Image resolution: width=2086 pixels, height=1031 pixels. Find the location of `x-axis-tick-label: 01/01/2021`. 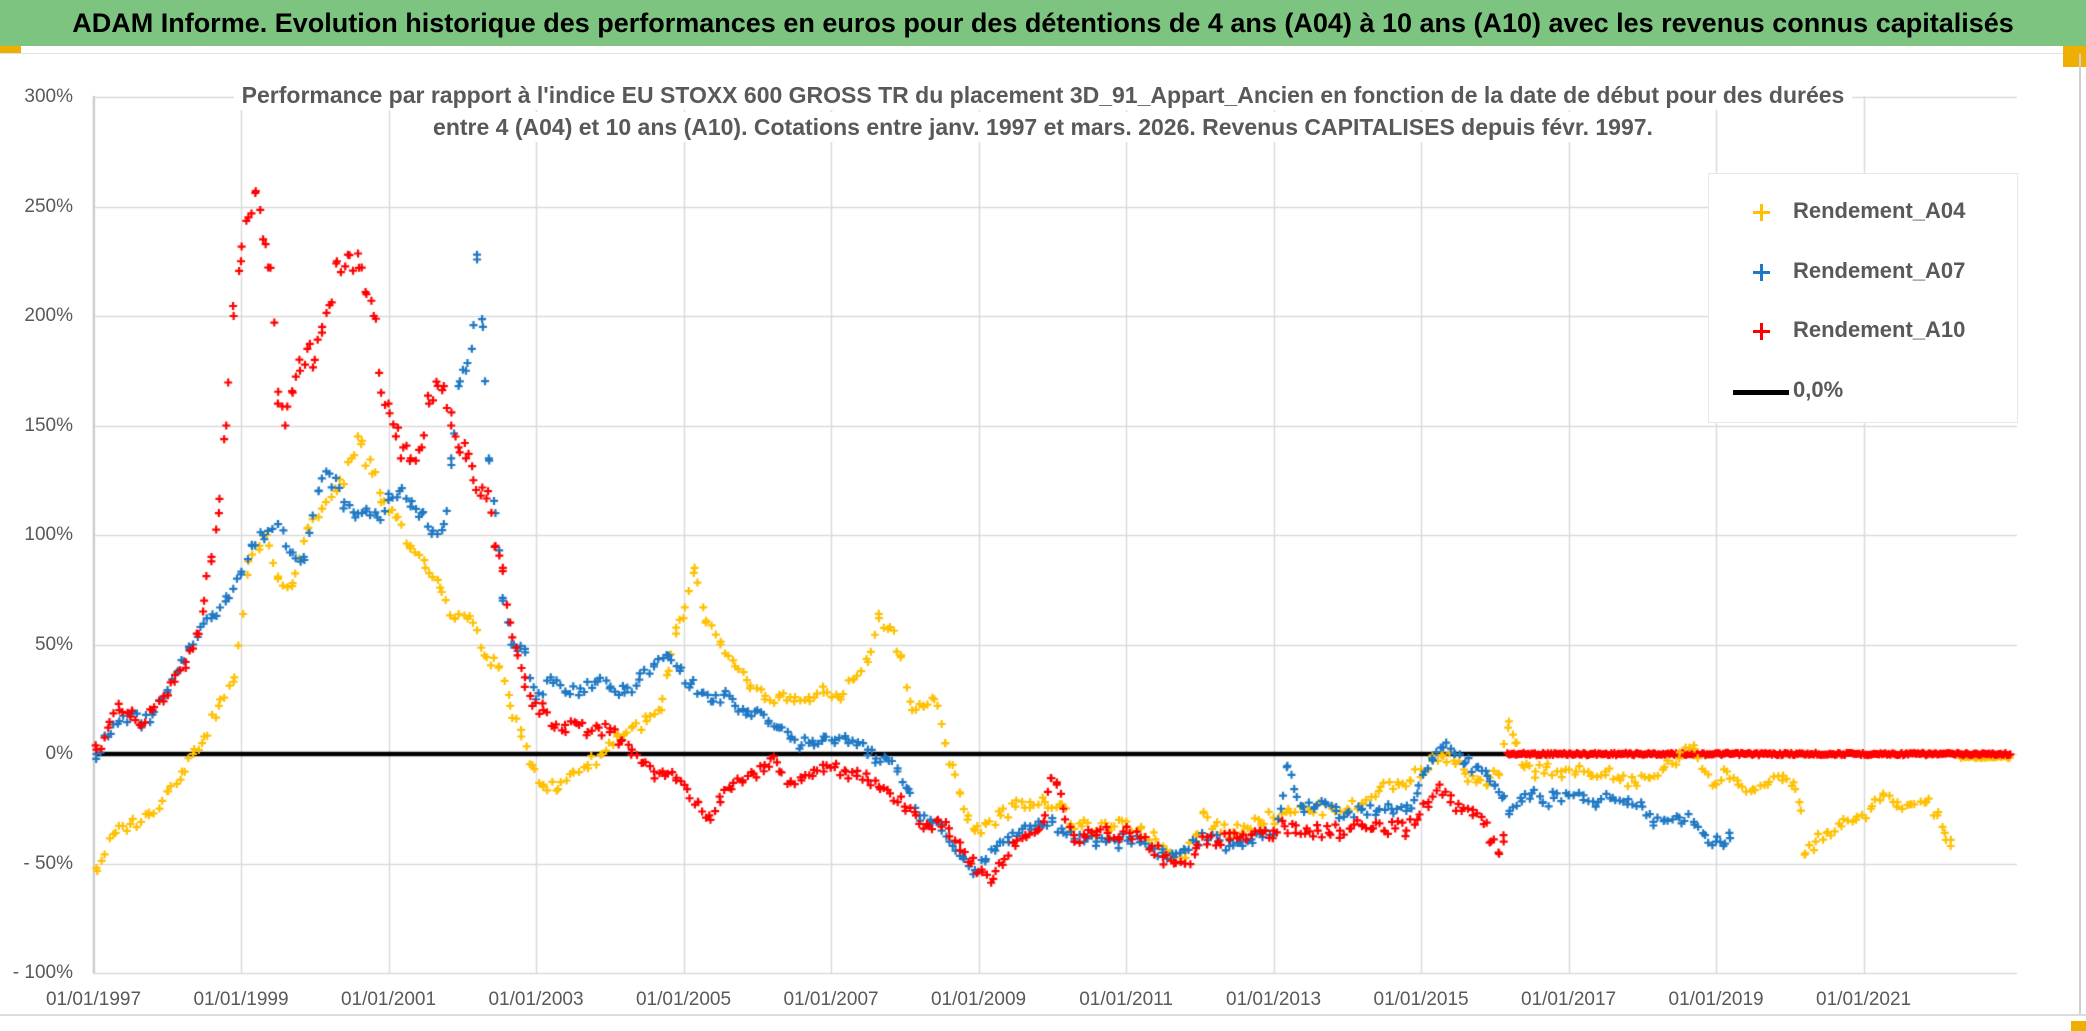

x-axis-tick-label: 01/01/2021 is located at coordinates (1864, 999).